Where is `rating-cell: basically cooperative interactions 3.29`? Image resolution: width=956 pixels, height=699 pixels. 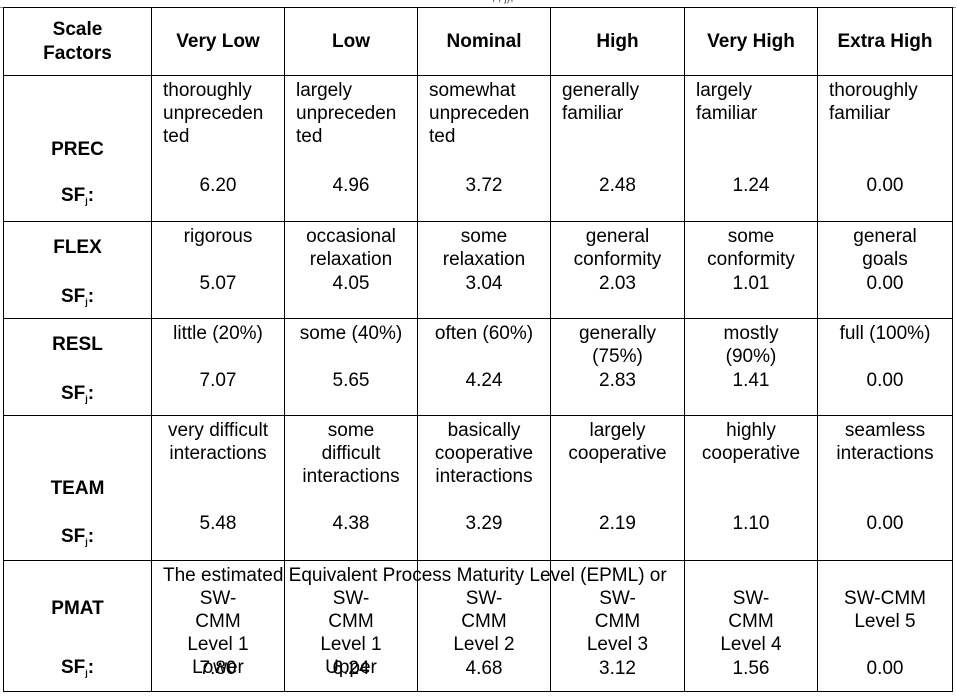
rating-cell: basically cooperative interactions 3.29 is located at coordinates (484, 488).